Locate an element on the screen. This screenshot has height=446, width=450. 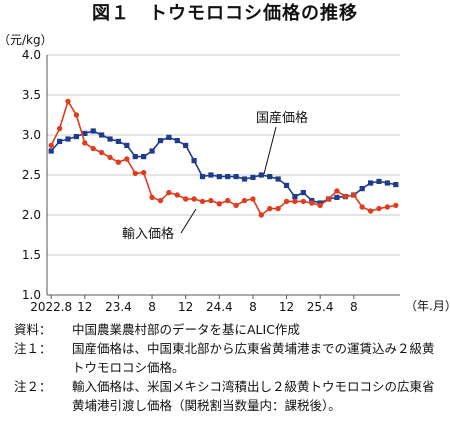
y-tick-label: 2.5 is located at coordinates (31, 175).